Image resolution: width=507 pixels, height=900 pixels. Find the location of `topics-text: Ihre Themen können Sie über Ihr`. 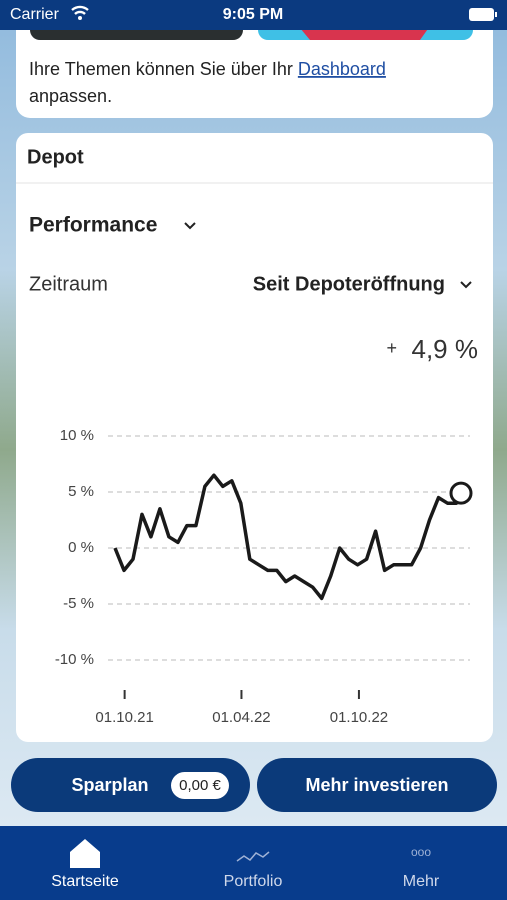

topics-text: Ihre Themen können Sie über Ihr is located at coordinates (161, 69).